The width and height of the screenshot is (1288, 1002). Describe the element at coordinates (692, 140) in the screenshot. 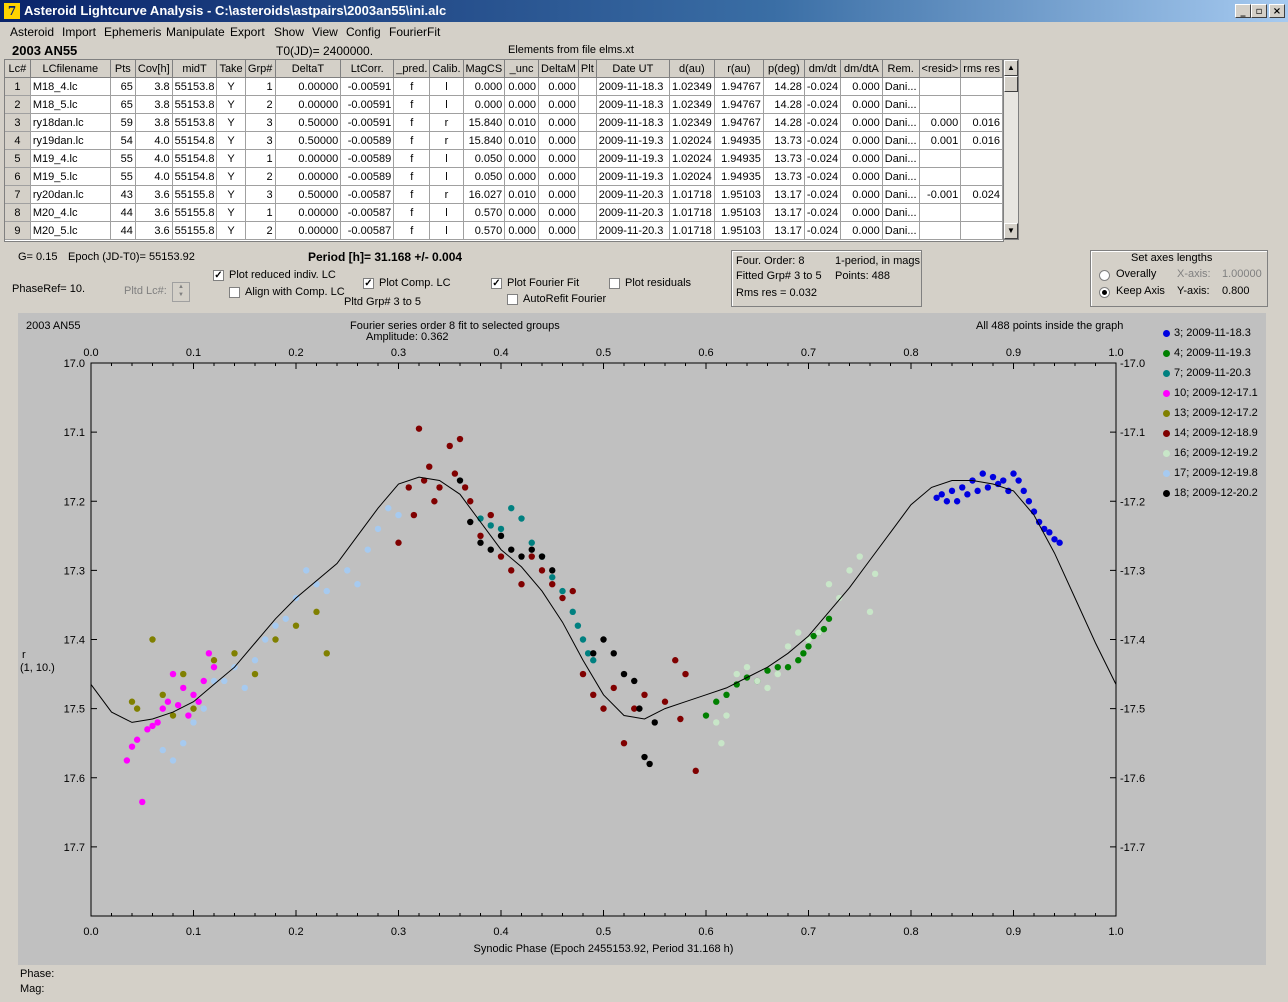

I see `table-cell: 1.02024` at that location.